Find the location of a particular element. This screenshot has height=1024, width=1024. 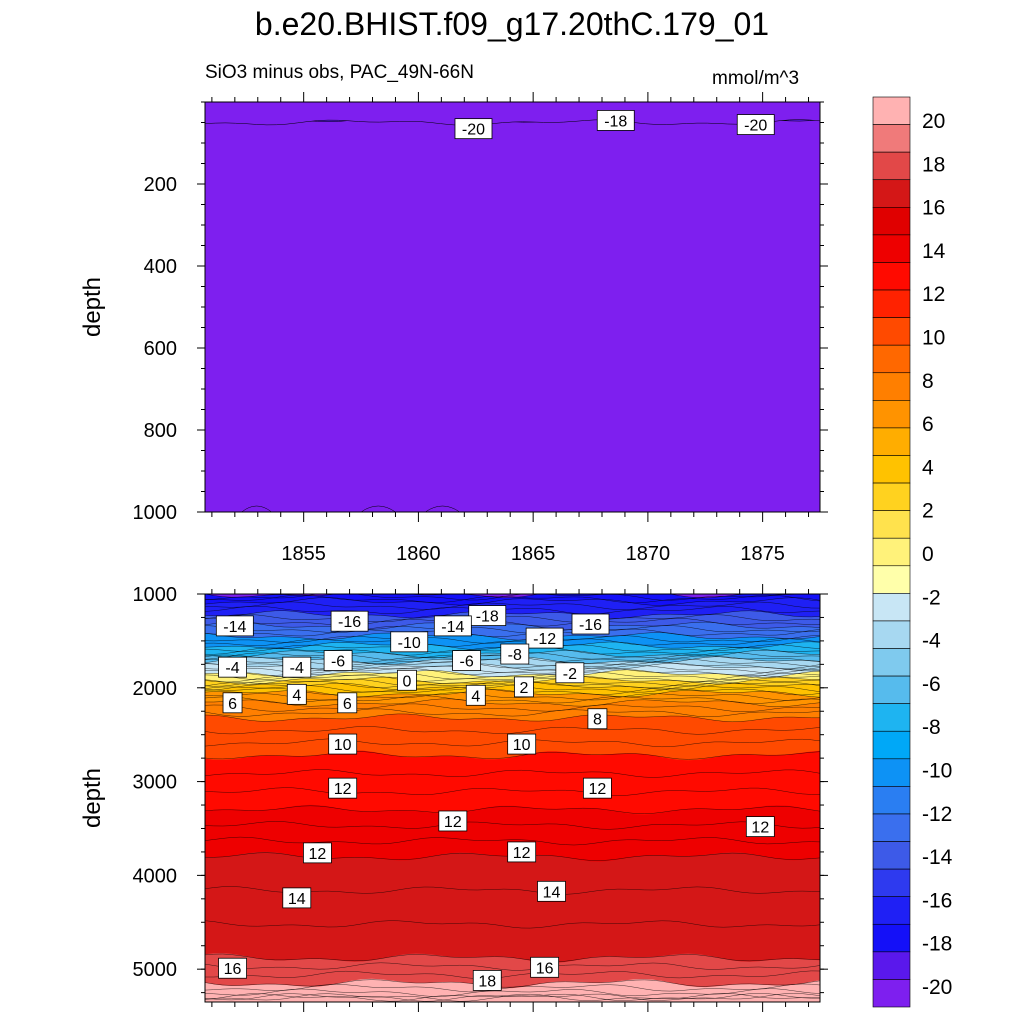

bottom-contour-label: 8 is located at coordinates (597, 720).